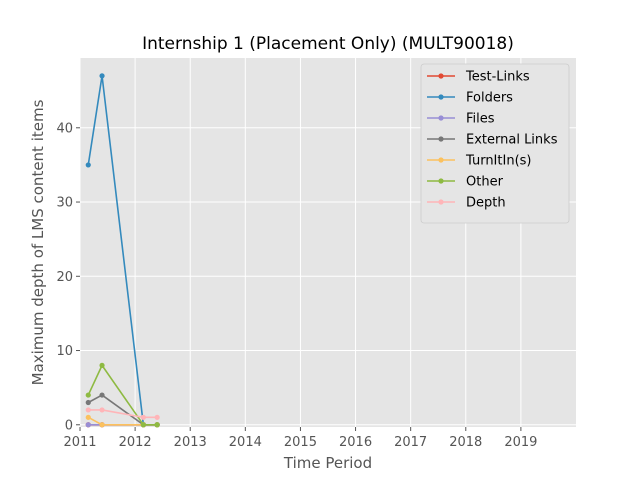  I want to click on legend-label: External Links, so click(512, 140).